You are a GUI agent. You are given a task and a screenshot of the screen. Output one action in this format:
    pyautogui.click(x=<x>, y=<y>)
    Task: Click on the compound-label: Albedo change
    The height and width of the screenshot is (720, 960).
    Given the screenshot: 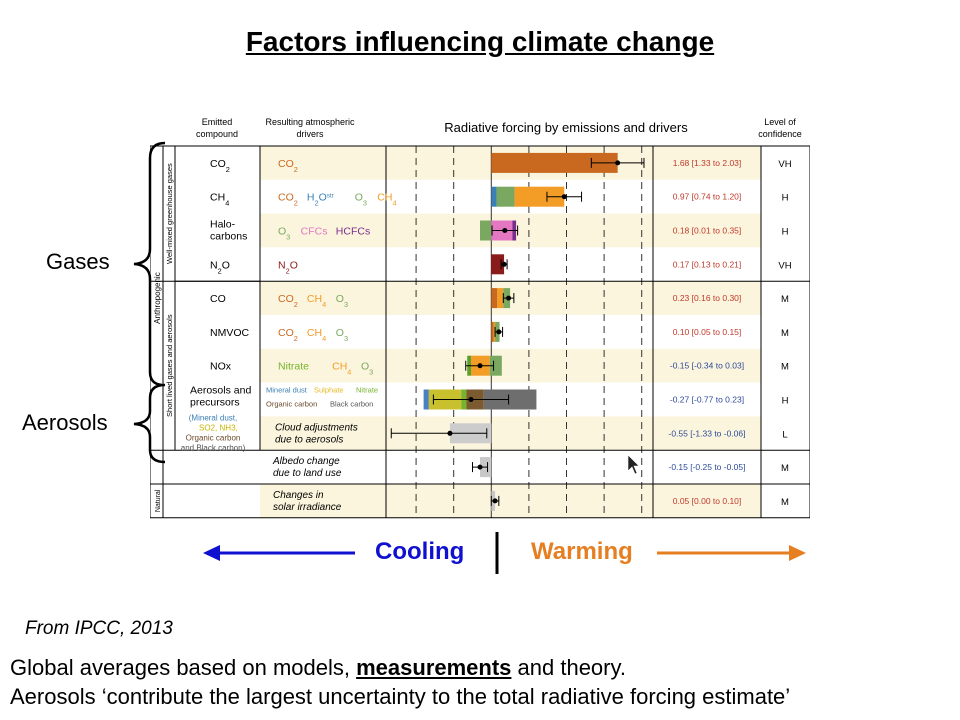 What is the action you would take?
    pyautogui.click(x=306, y=461)
    